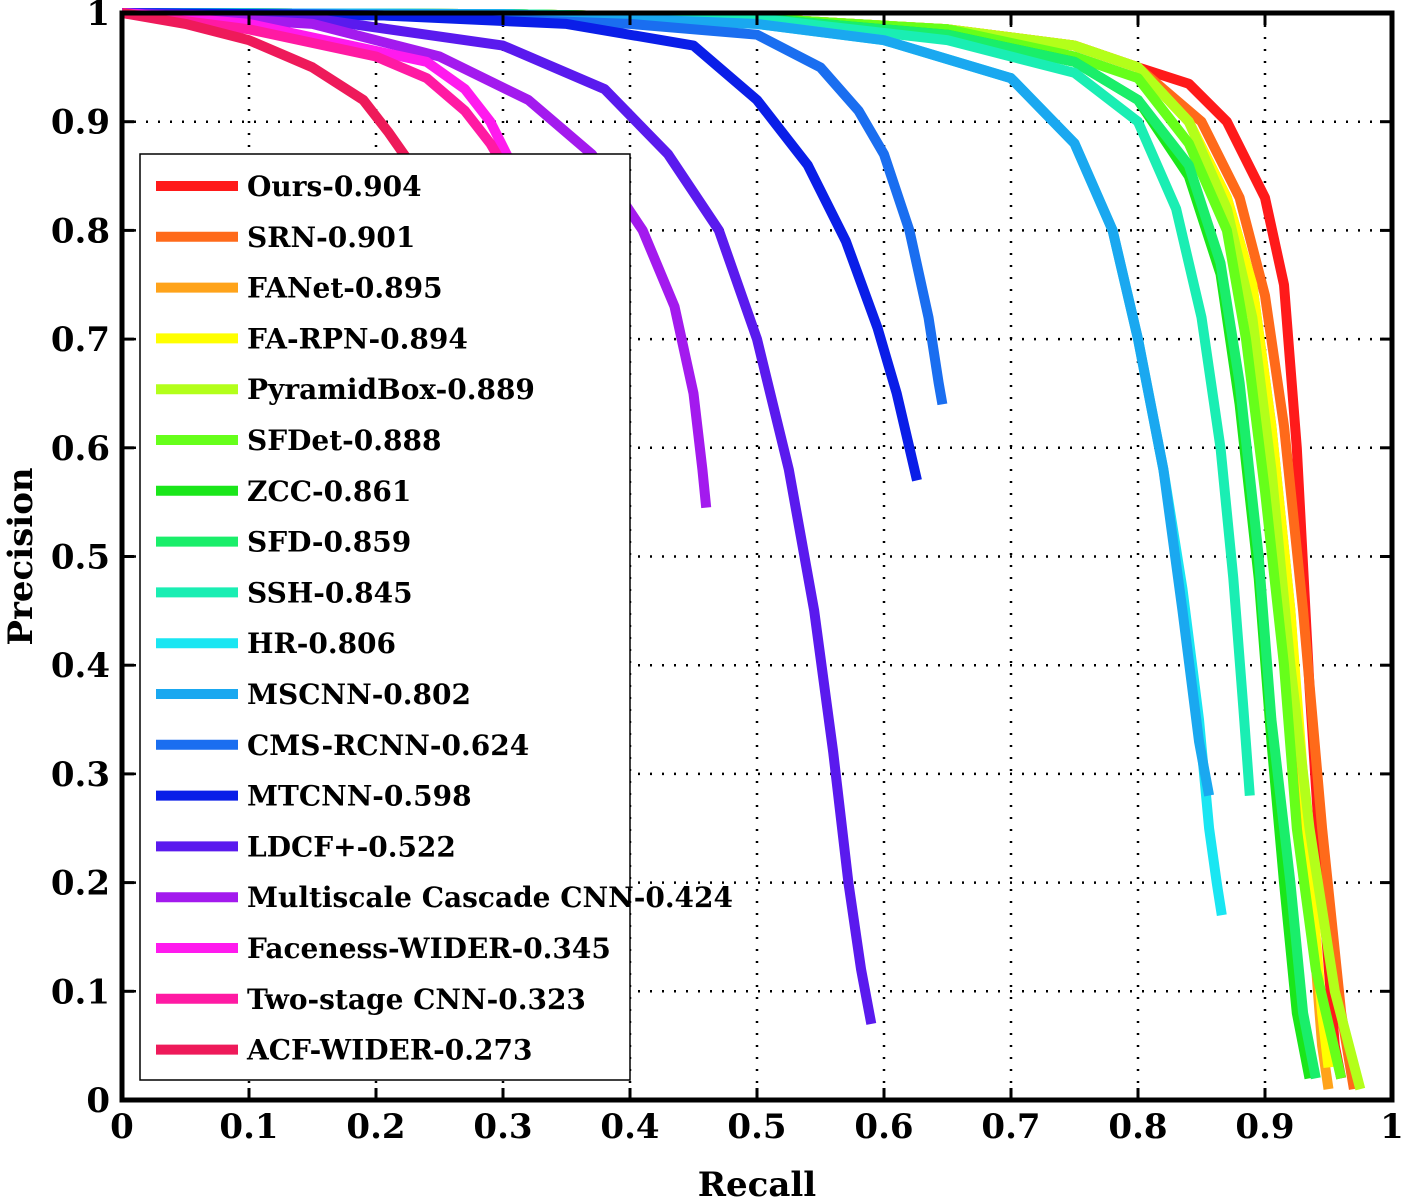 Image resolution: width=1405 pixels, height=1201 pixels. I want to click on x-tick-label: 0.6, so click(883, 1127).